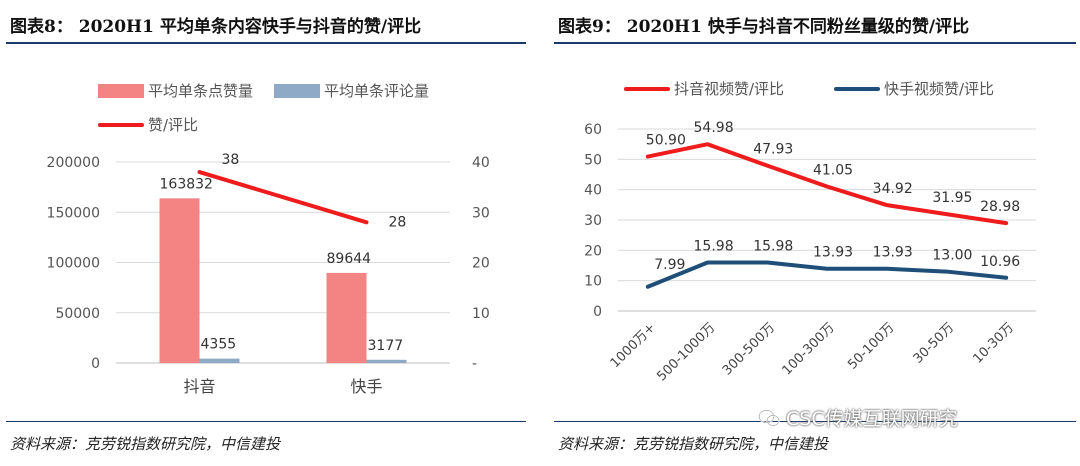 This screenshot has height=466, width=1080. What do you see at coordinates (349, 259) in the screenshot?
I see `data-label: 89644` at bounding box center [349, 259].